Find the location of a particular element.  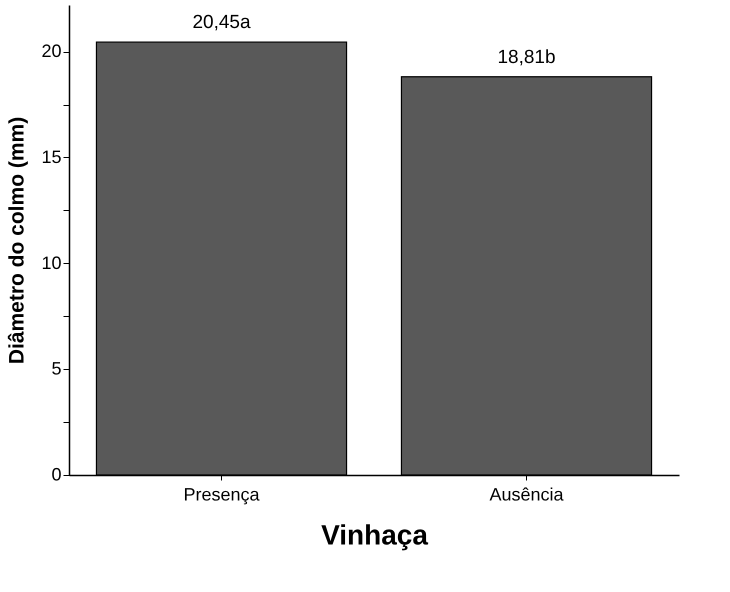

y-axis-title: Diâmetro do colmo (mm) is located at coordinates (16, 240).